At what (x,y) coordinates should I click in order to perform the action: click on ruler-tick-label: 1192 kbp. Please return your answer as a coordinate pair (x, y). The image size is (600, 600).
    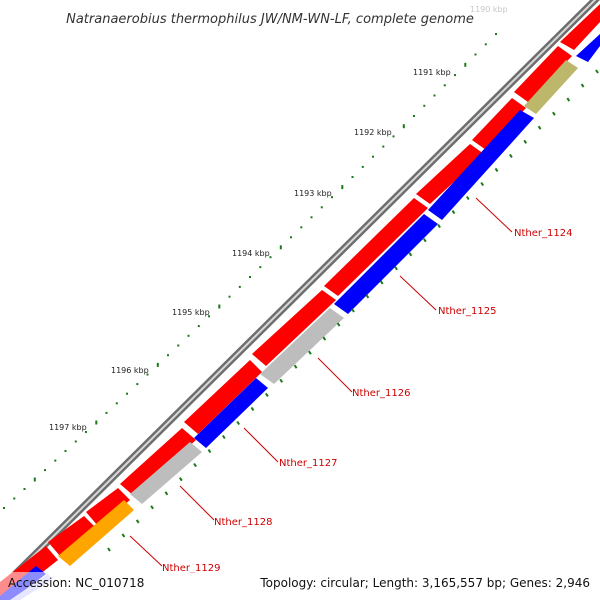
    Looking at the image, I should click on (373, 132).